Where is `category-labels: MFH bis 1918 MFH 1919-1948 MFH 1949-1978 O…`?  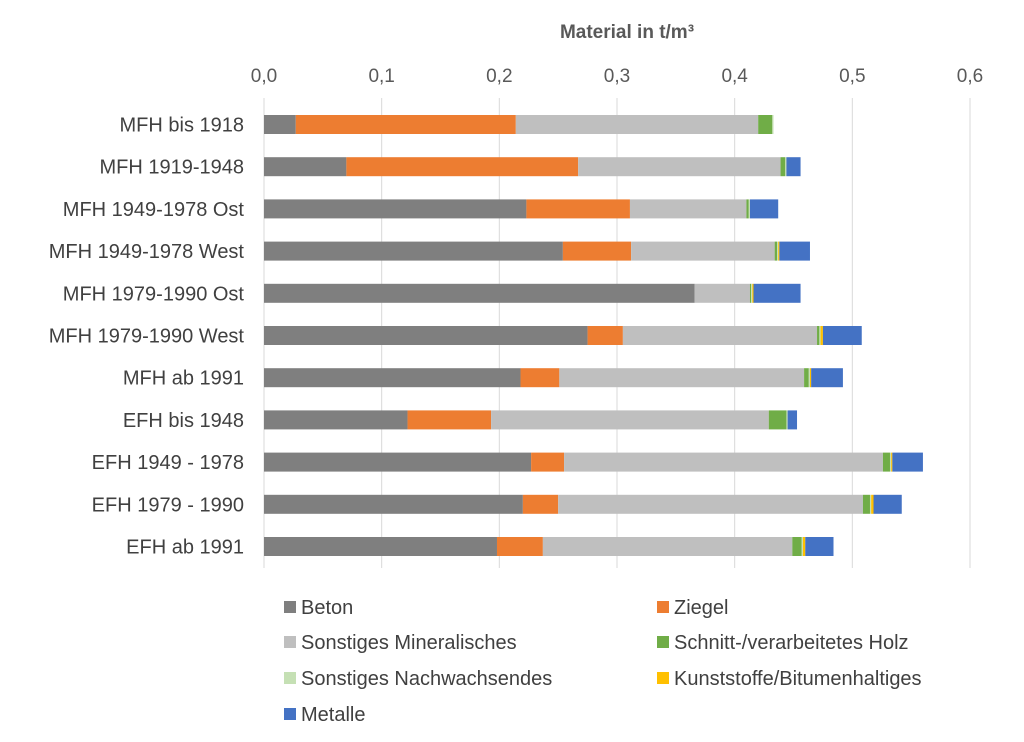 category-labels: MFH bis 1918 MFH 1919-1948 MFH 1949-1978 O… is located at coordinates (147, 337).